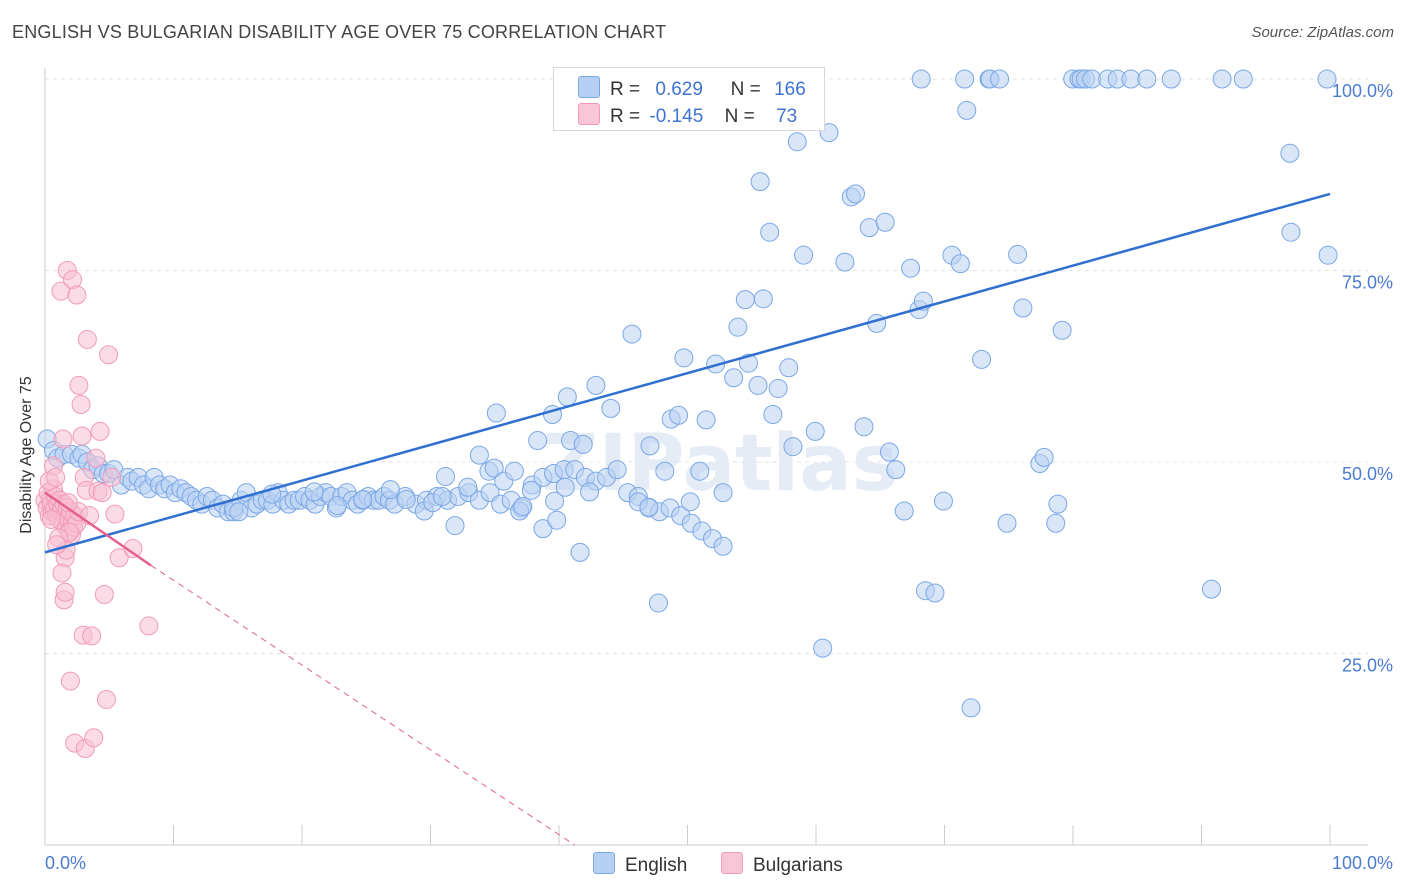 Image resolution: width=1406 pixels, height=892 pixels. I want to click on y-tick-labels: 25.0% 50.0% 75.0% 100.0%, so click(1362, 378).